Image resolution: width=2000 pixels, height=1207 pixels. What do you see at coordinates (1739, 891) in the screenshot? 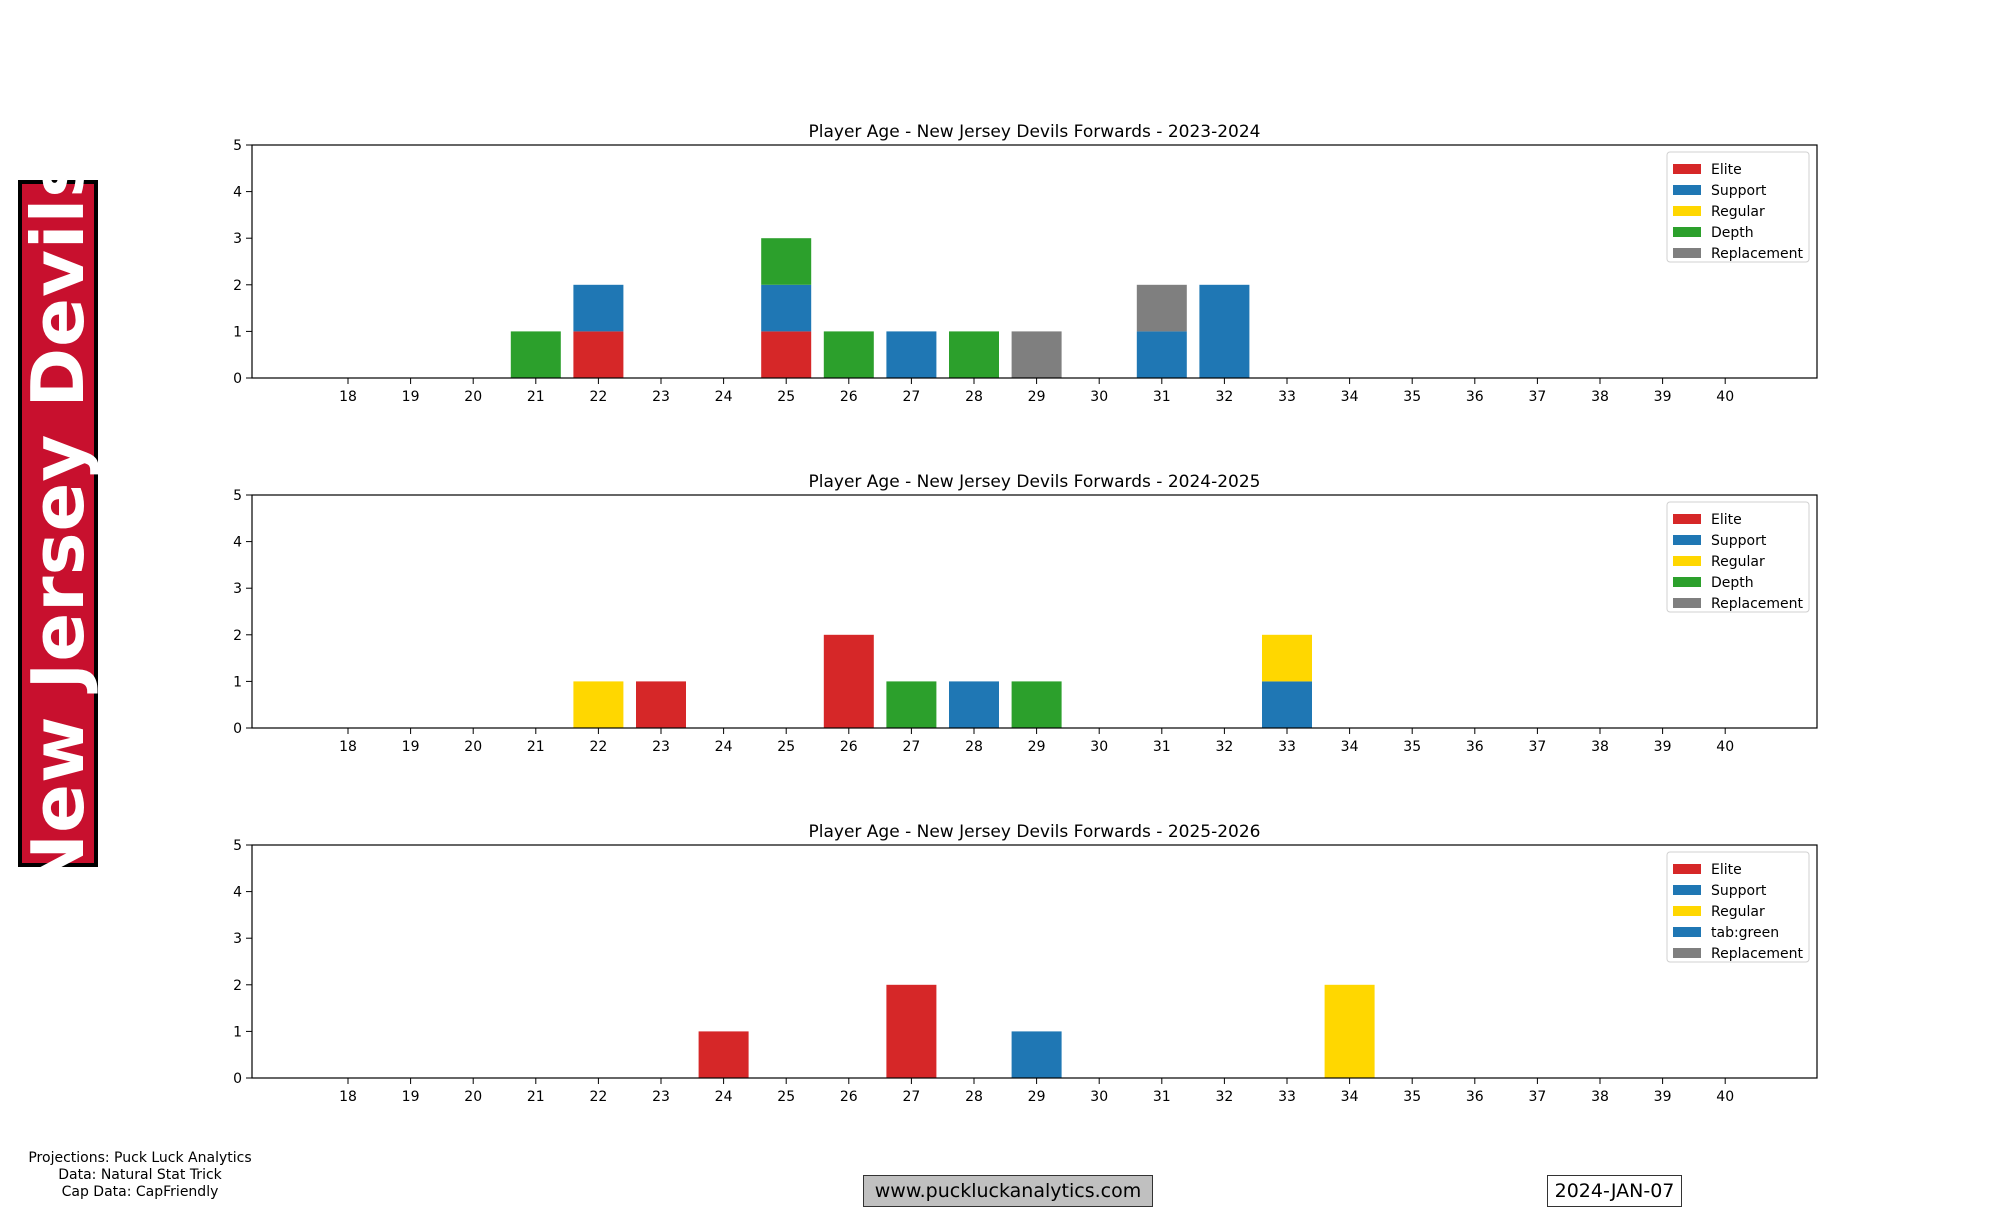
I see `legend-entry: Support` at bounding box center [1739, 891].